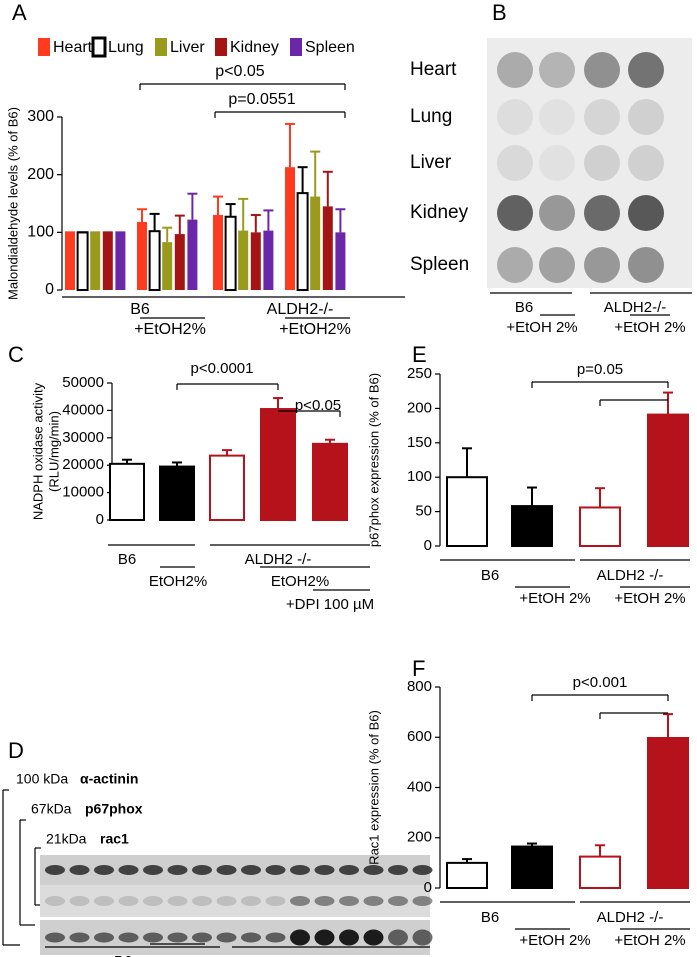 The image size is (697, 957). What do you see at coordinates (83, 382) in the screenshot?
I see `y-tick-label: 50000` at bounding box center [83, 382].